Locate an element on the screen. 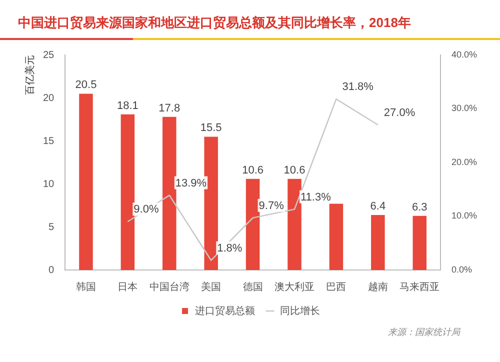 The height and width of the screenshot is (362, 500). data-label: 6.4 is located at coordinates (378, 206).